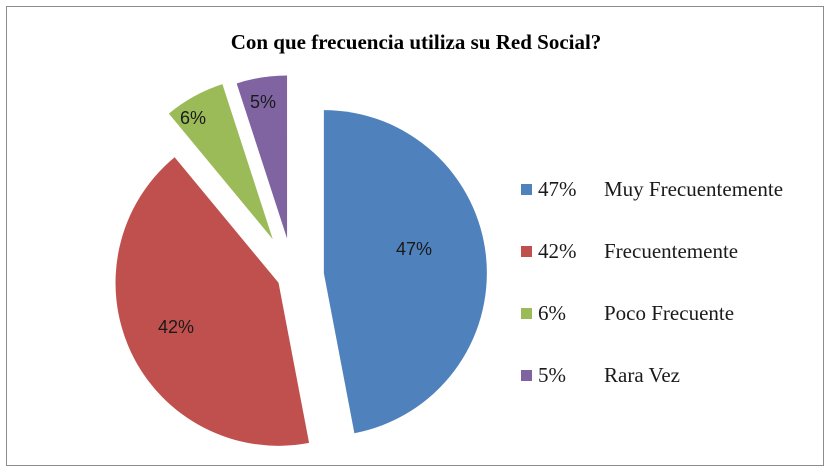  I want to click on legend-item-muy-frecuentemente: 47% Muy Frecuentemente, so click(652, 189).